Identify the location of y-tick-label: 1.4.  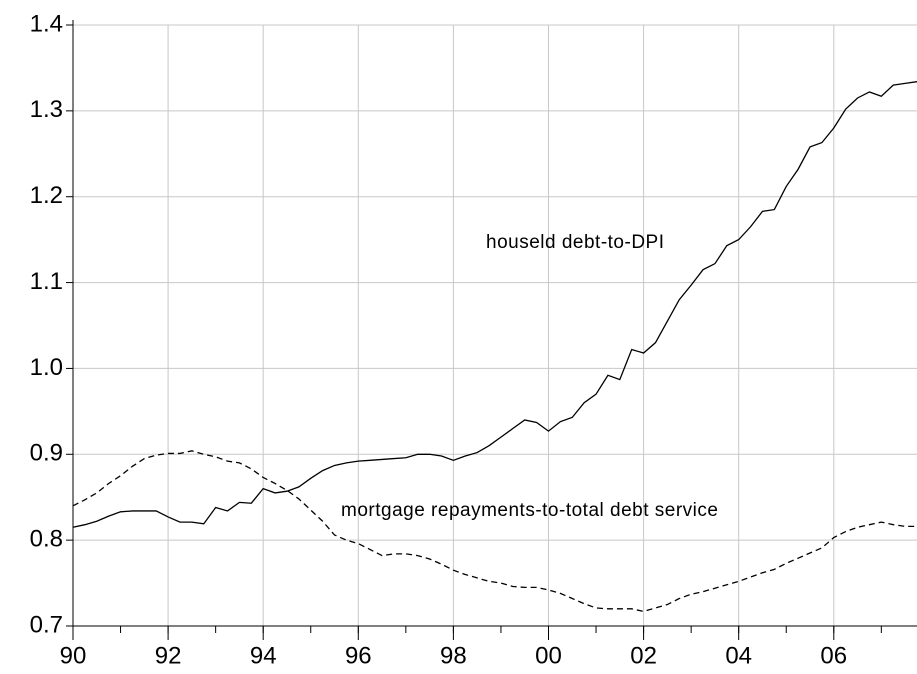
(46, 23).